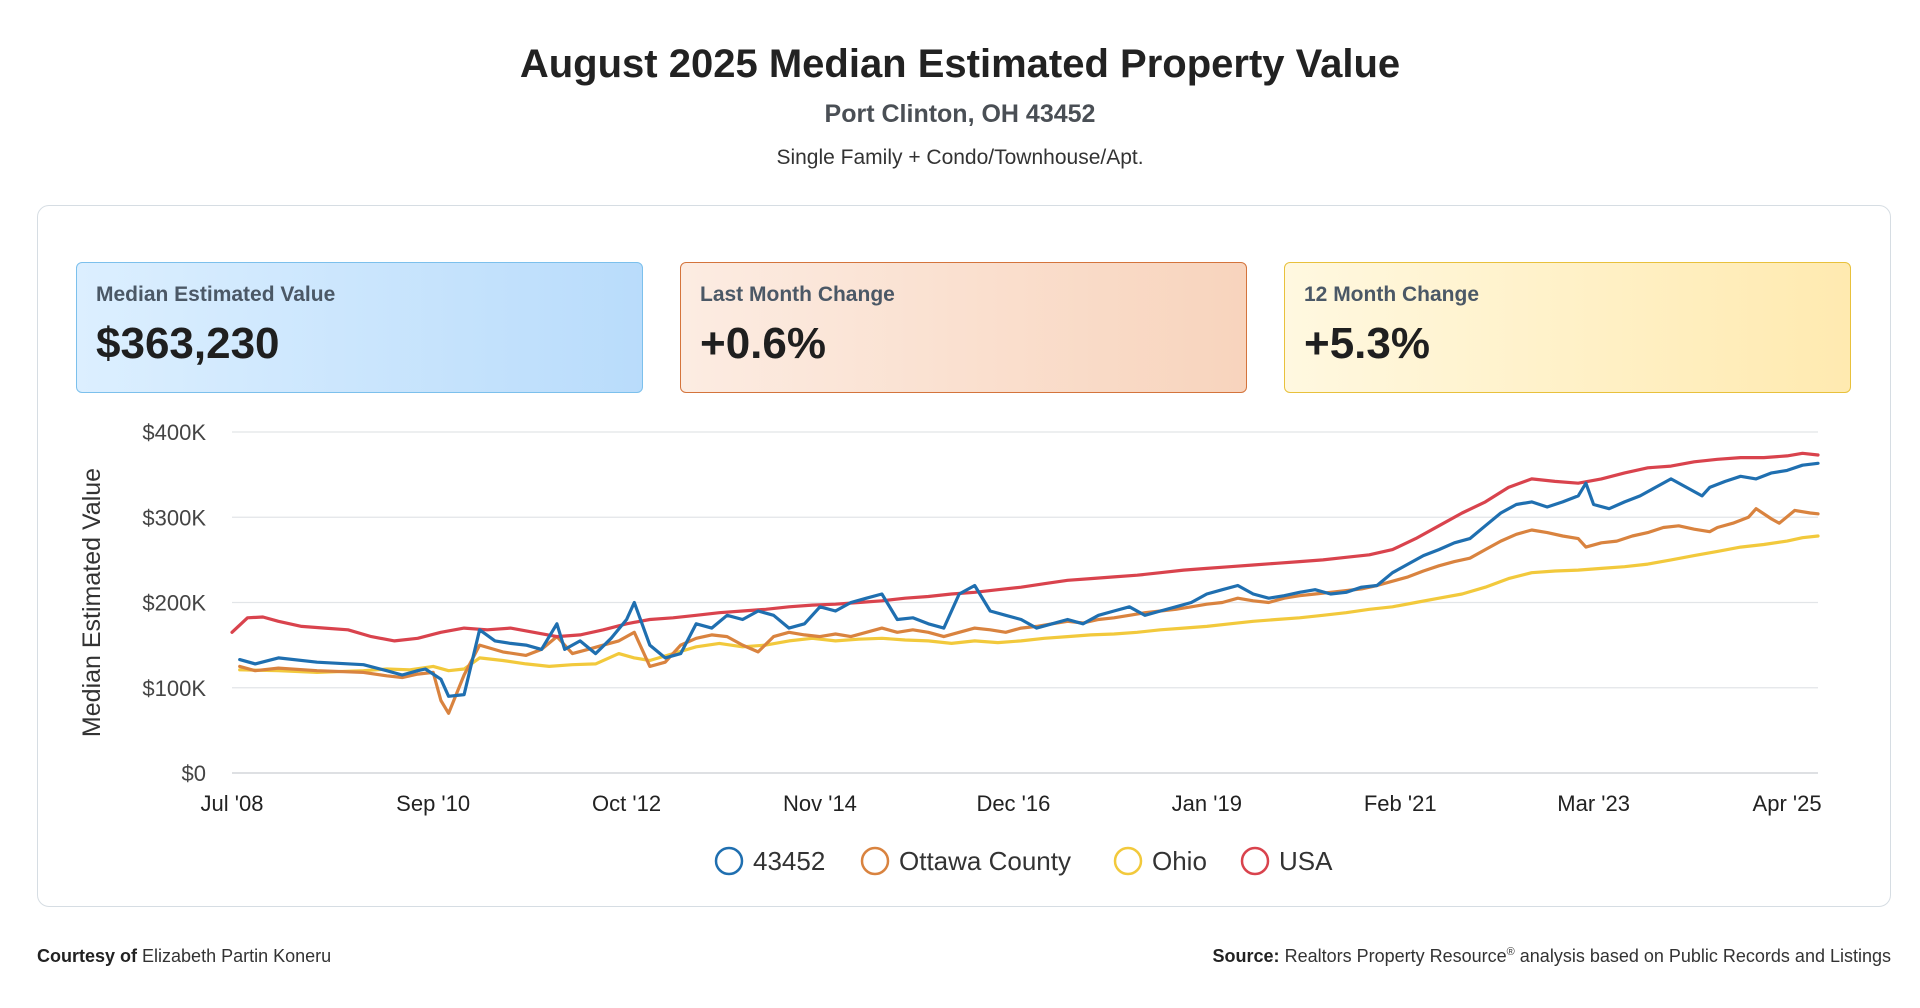 The height and width of the screenshot is (1008, 1920). I want to click on kpi-last-month-change: Last Month Change +0.6%, so click(963, 327).